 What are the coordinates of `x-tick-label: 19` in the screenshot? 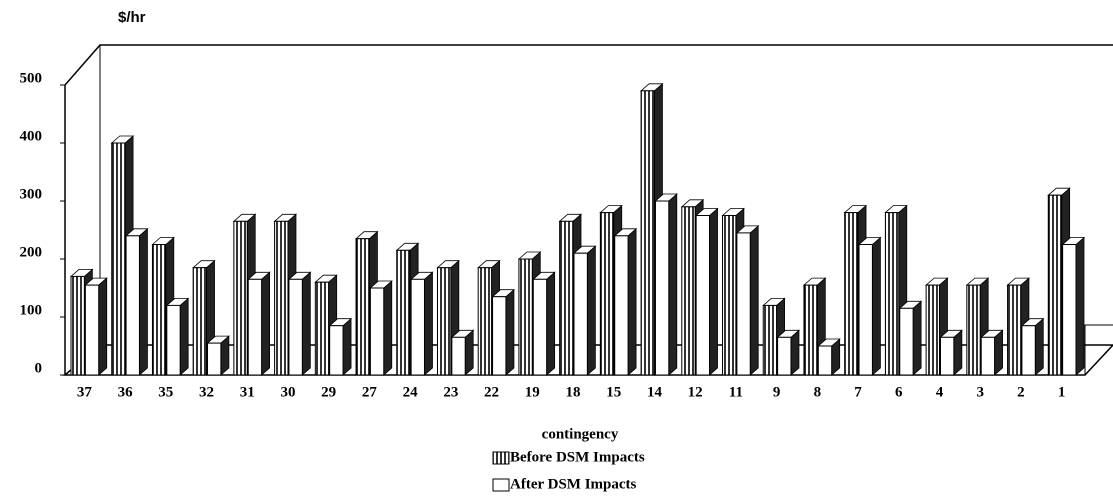 It's located at (532, 392).